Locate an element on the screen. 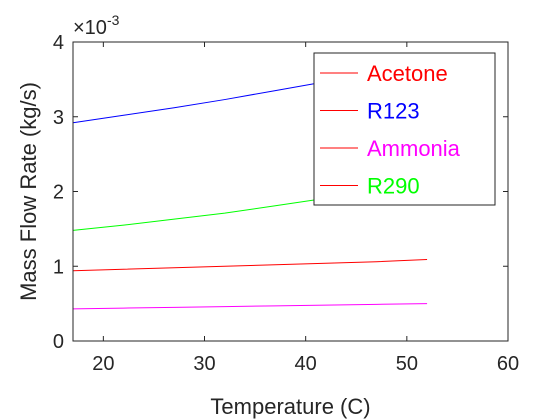  legend-label-r290: R290 is located at coordinates (393, 186).